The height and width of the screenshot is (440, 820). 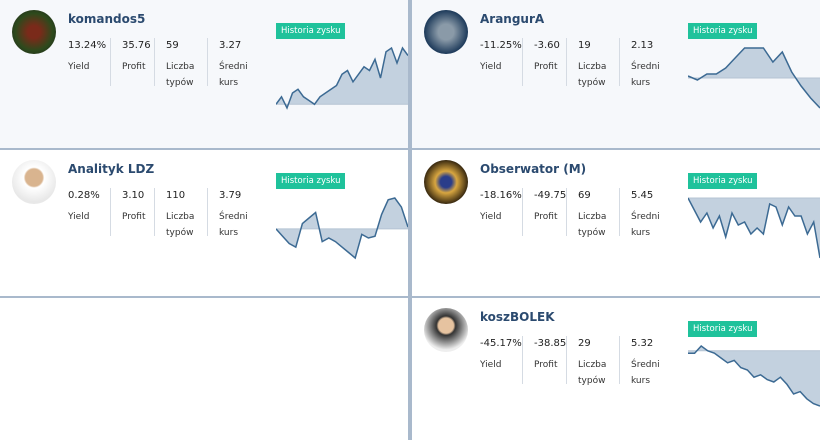 What do you see at coordinates (642, 45) in the screenshot?
I see `stat-value: 2.13` at bounding box center [642, 45].